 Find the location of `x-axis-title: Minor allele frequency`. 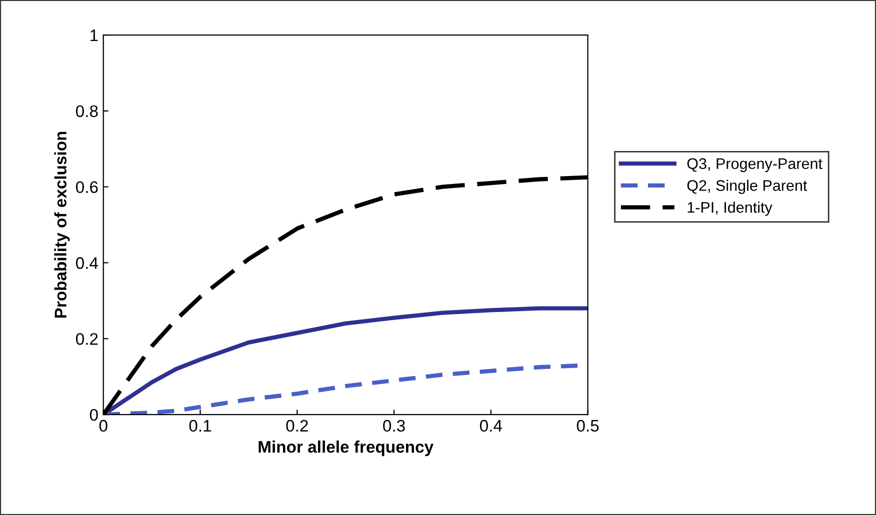

x-axis-title: Minor allele frequency is located at coordinates (346, 448).